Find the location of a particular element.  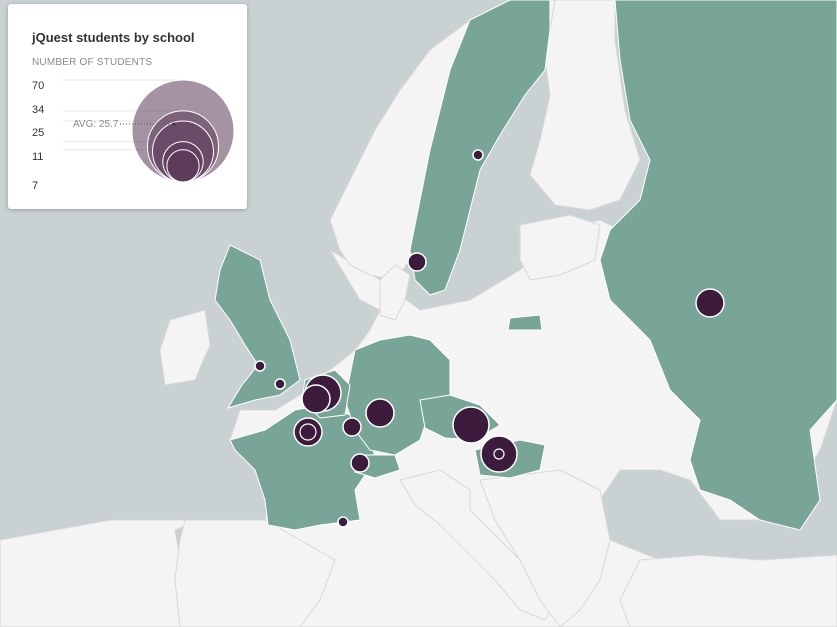

school-france-north-marker is located at coordinates (308, 432).